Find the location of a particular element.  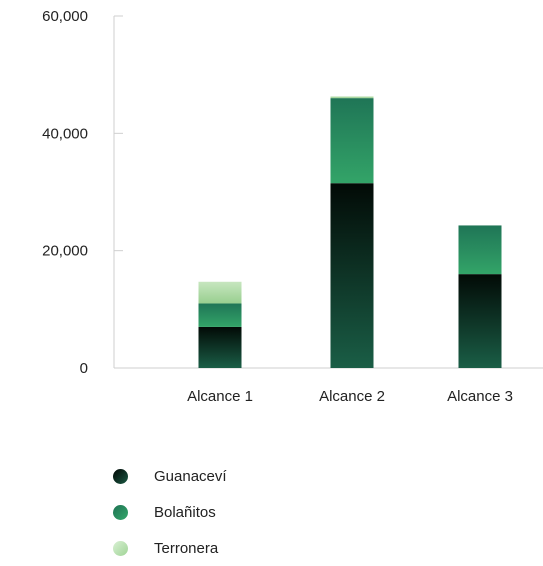

chart-legend: Guanaceví Bolañitos Terronera is located at coordinates (170, 512).